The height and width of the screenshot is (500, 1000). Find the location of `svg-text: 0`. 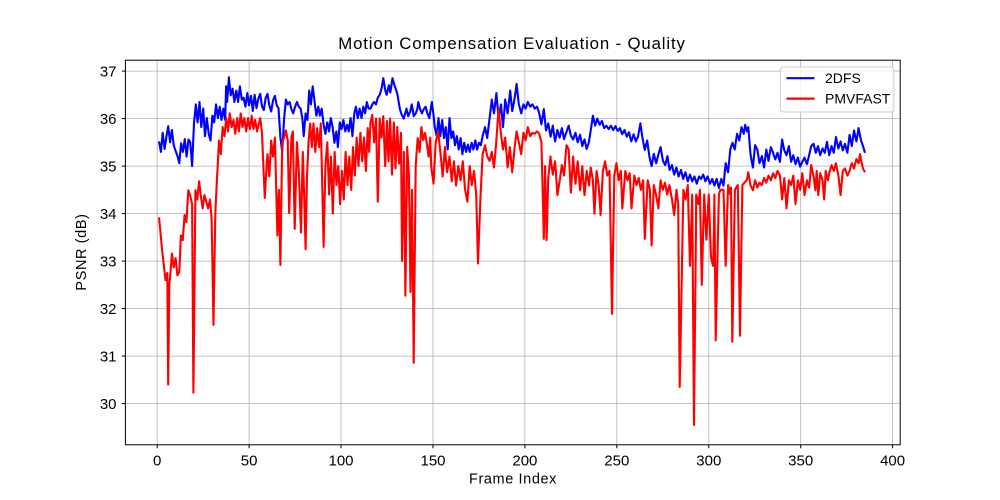

svg-text: 0 is located at coordinates (157, 461).